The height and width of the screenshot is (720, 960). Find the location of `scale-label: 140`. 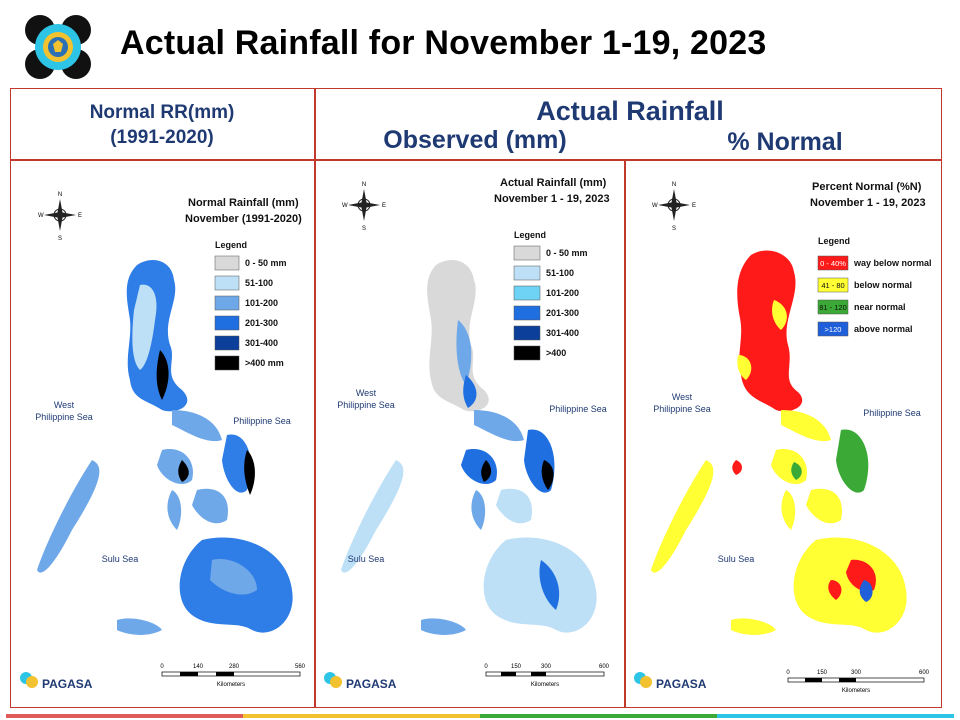

scale-label: 140 is located at coordinates (198, 667).